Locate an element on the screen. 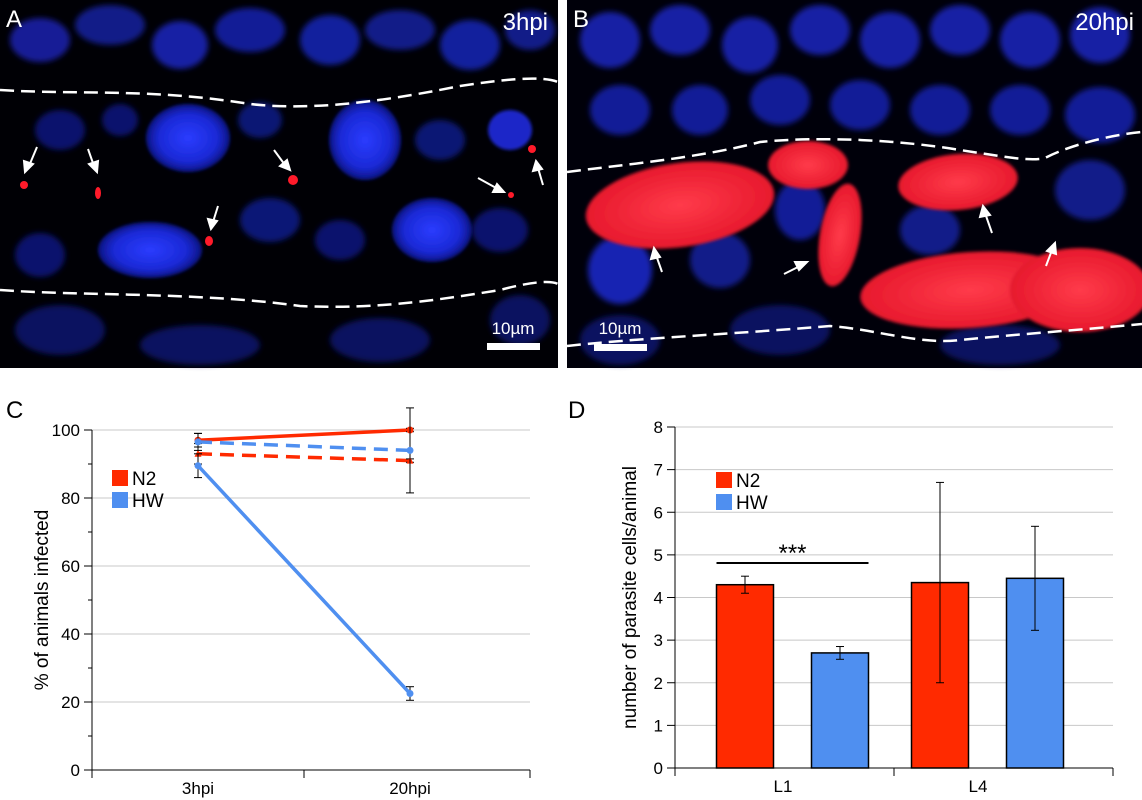 Image resolution: width=1142 pixels, height=800 pixels. y-tick-label: 60 is located at coordinates (70, 566).